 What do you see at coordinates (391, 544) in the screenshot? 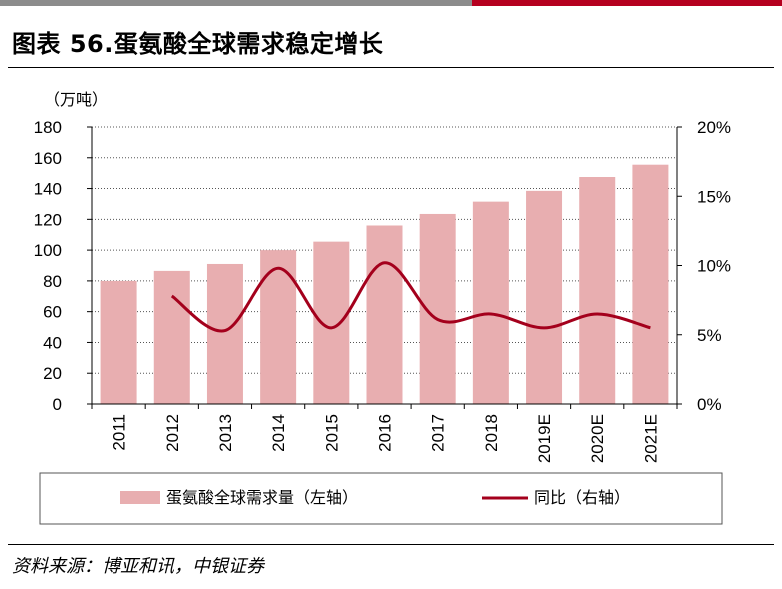
I see `source-rule` at bounding box center [391, 544].